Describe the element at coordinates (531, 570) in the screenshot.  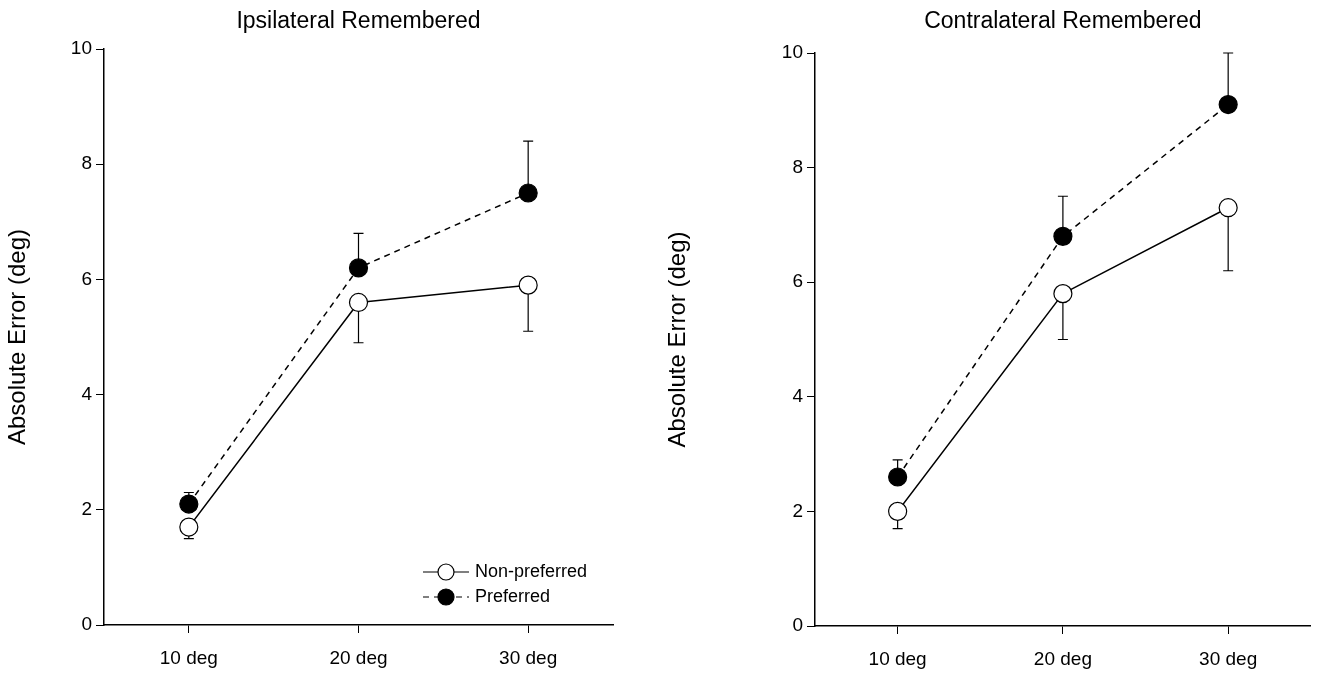
I see `legend-label: Non-preferred` at that location.